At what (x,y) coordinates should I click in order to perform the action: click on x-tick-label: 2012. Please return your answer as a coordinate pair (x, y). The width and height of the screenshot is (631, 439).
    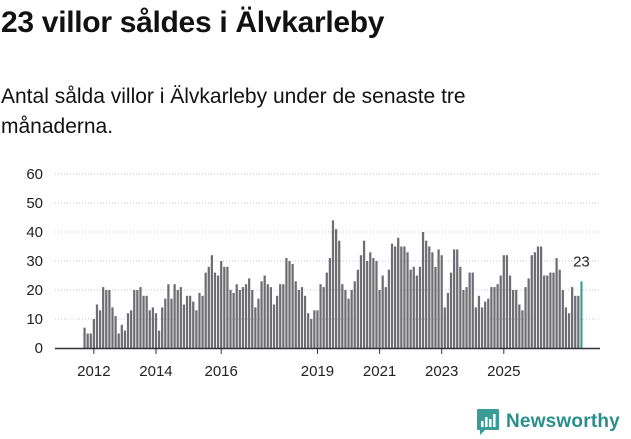
    Looking at the image, I should click on (93, 371).